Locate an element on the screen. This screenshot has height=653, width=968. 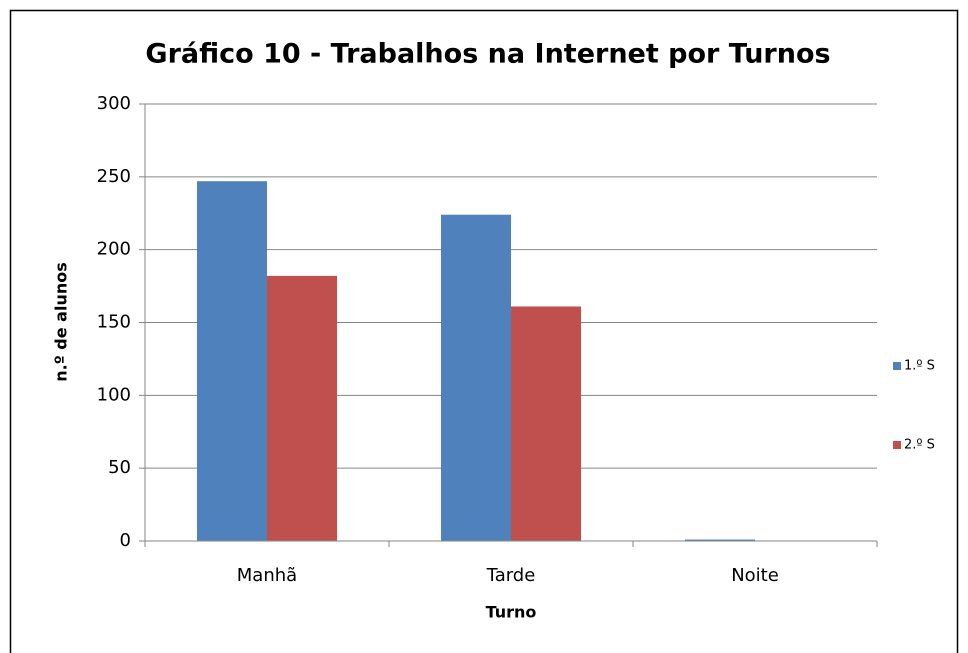
y-tick-label: 0 is located at coordinates (125, 540).